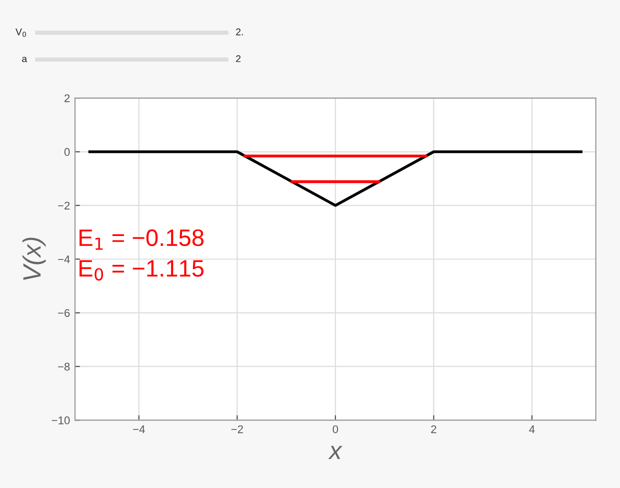 Image resolution: width=620 pixels, height=488 pixels. I want to click on annotation: E$_{1}$ = −0.158, so click(142, 239).